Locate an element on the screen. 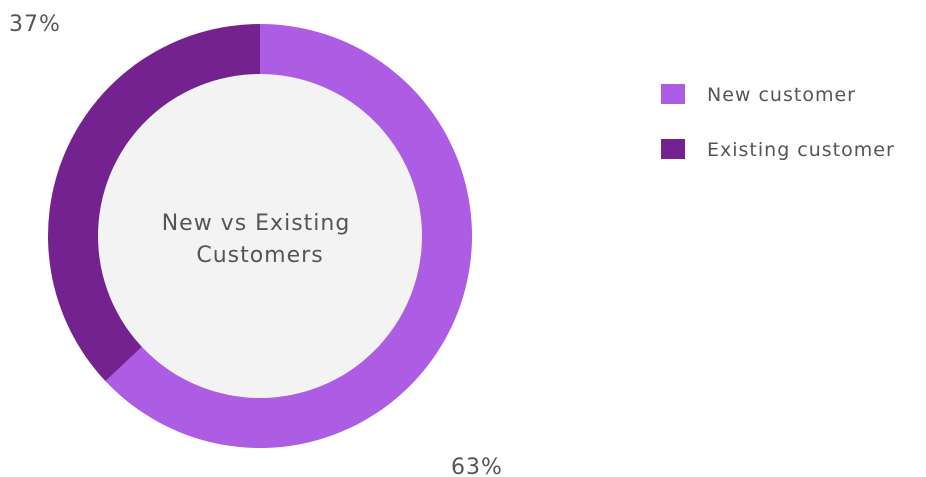 The image size is (926, 477). legend-label-new-customer: New customer is located at coordinates (781, 95).